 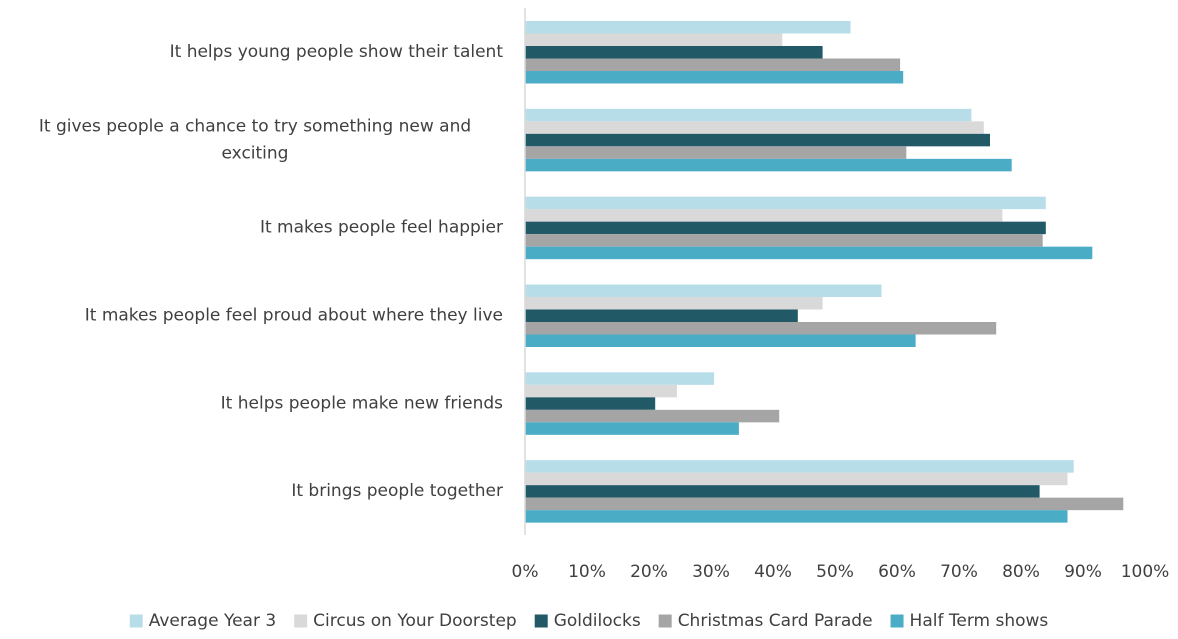 What do you see at coordinates (587, 572) in the screenshot?
I see `x-tick-label: 10%` at bounding box center [587, 572].